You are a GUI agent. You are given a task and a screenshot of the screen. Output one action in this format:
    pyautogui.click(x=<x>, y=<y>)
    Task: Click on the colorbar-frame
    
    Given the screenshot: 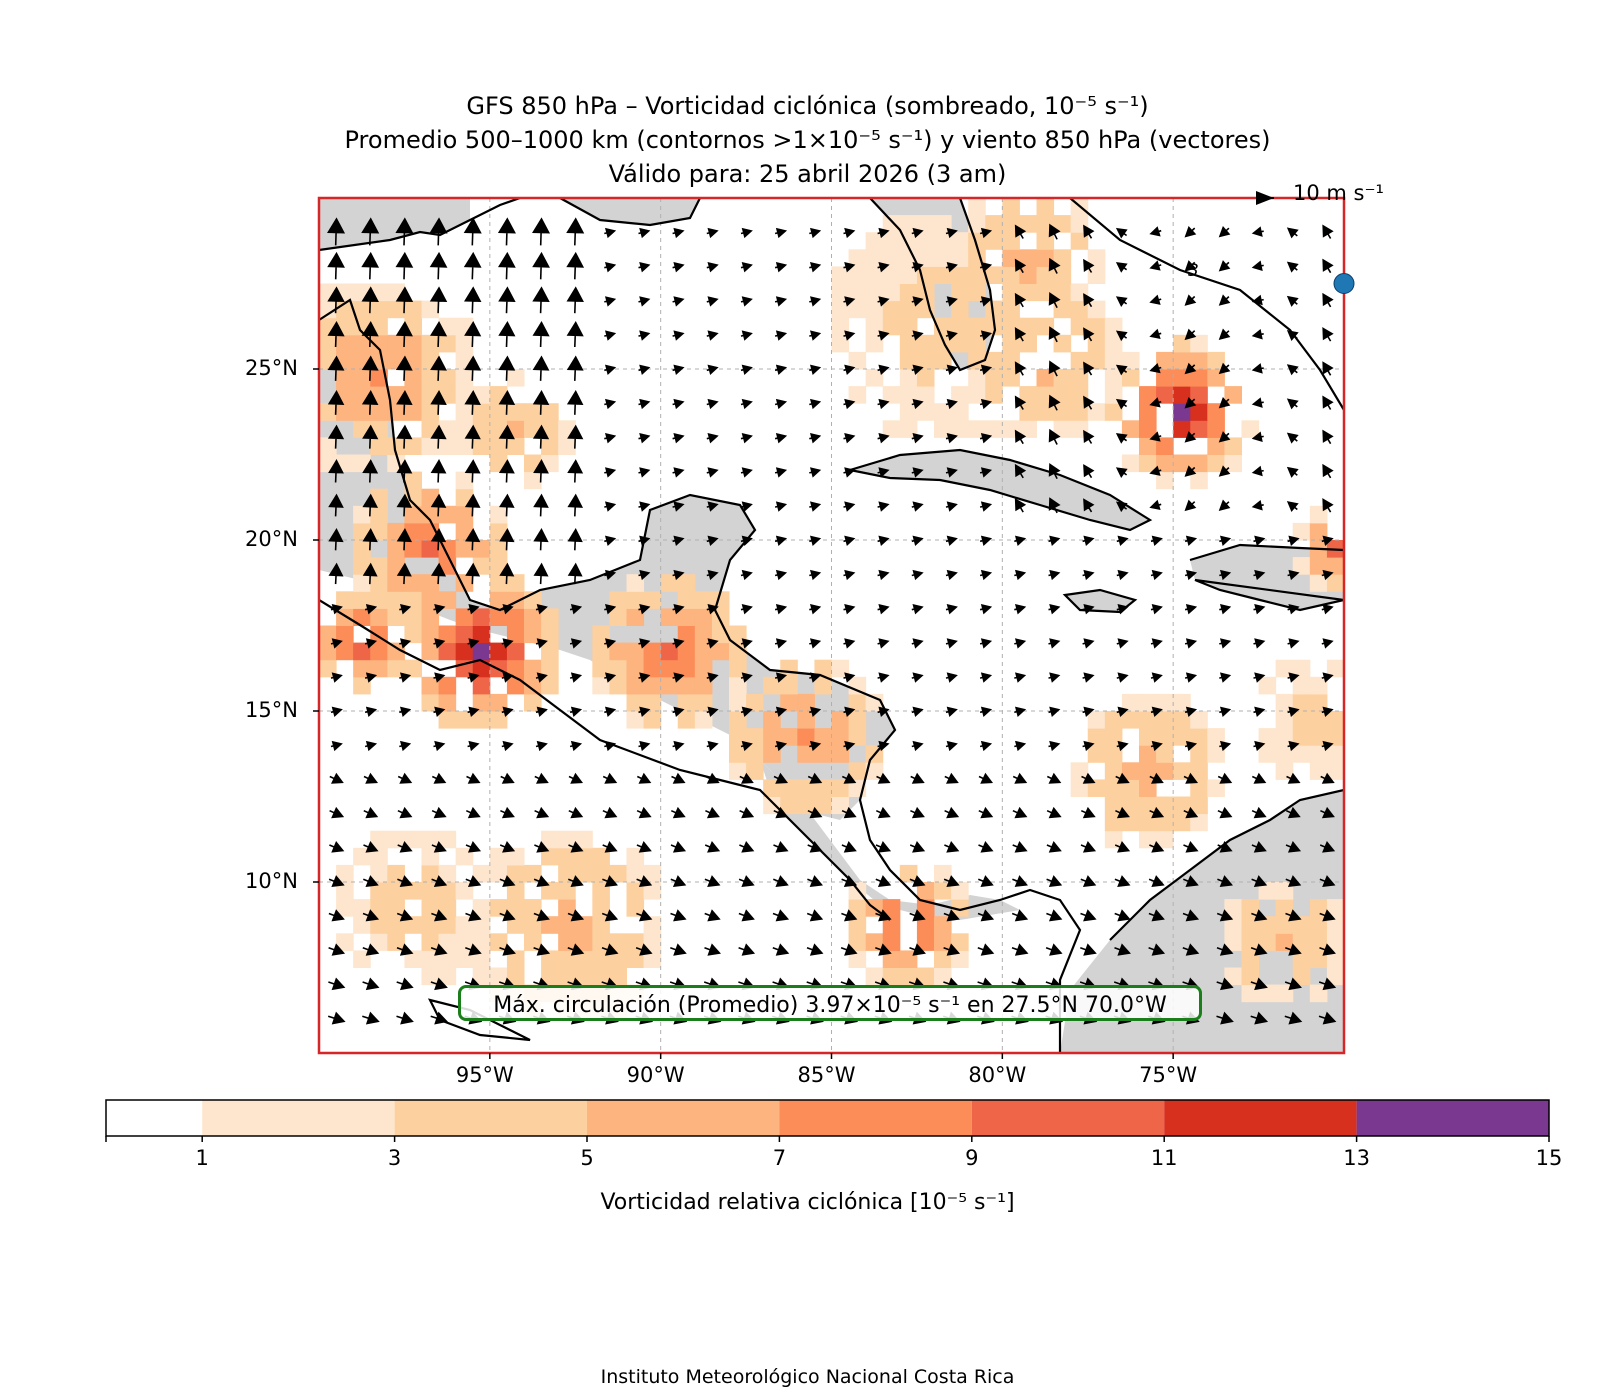 What is the action you would take?
    pyautogui.click(x=827, y=1118)
    